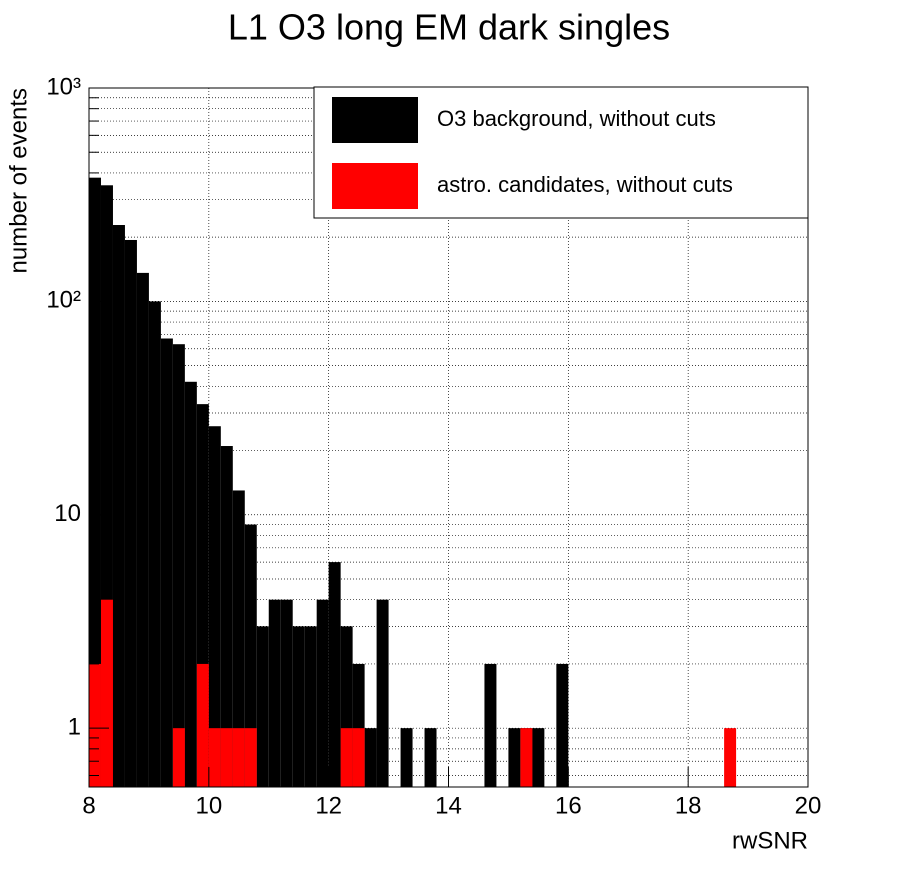 The height and width of the screenshot is (876, 898). I want to click on x-axis-label: rwSNR, so click(770, 840).